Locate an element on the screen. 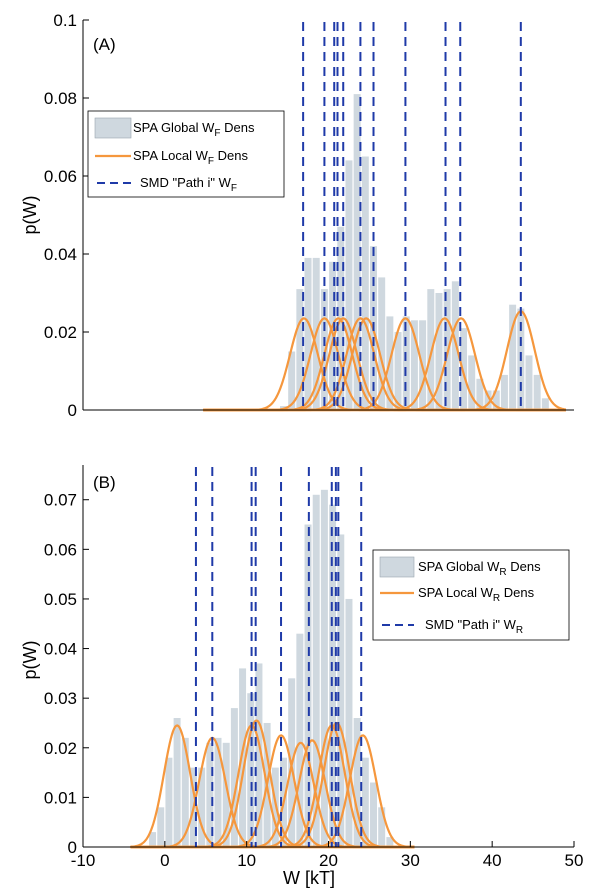 The image size is (589, 888). panel-b-y-tick-label-4: 0.04 is located at coordinates (60, 649).